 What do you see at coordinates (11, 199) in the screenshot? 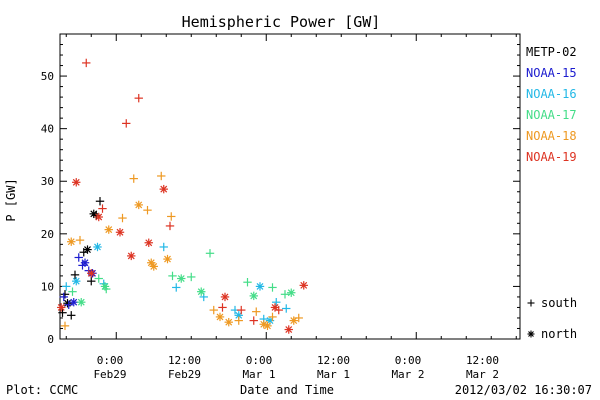
I see `y-axis-label: P [GW]` at bounding box center [11, 199].